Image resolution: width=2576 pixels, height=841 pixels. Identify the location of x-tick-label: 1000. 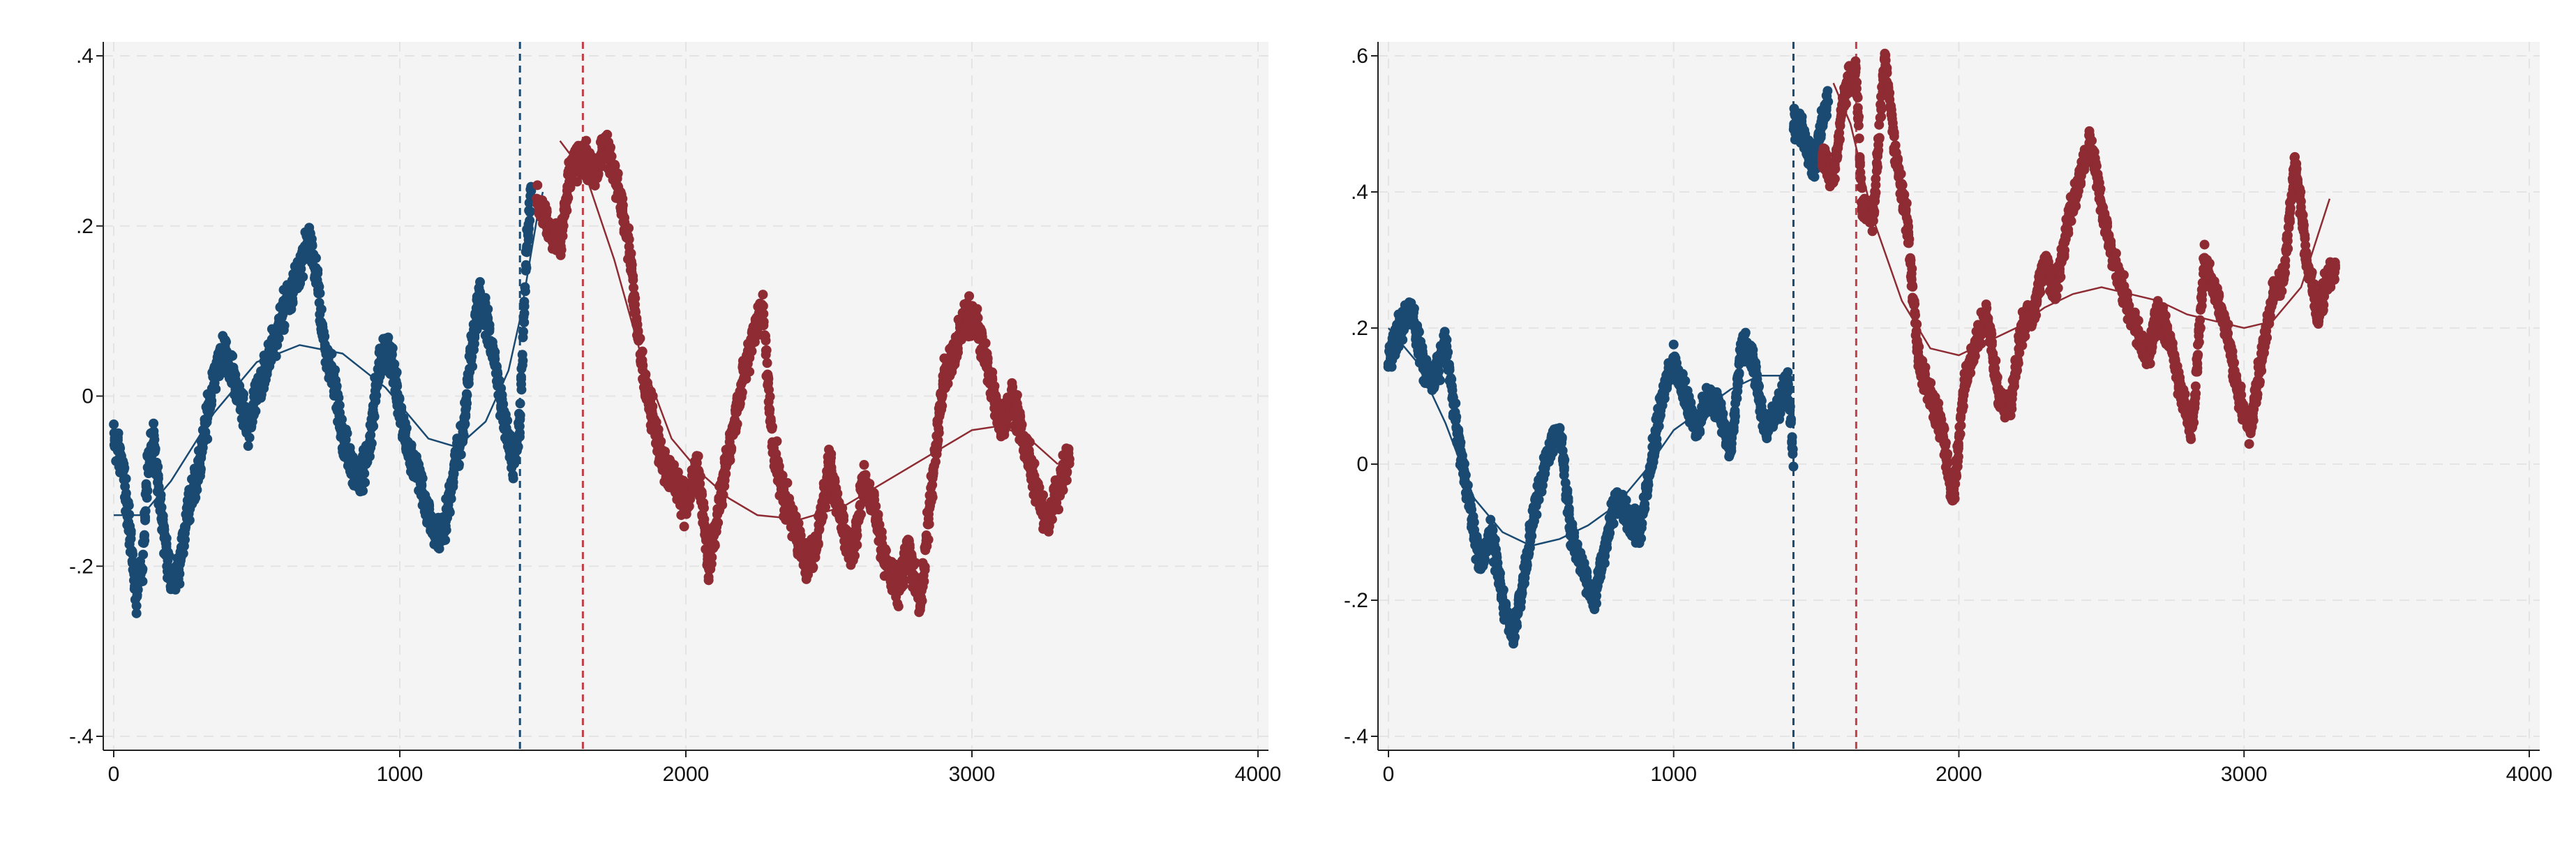
(1673, 774).